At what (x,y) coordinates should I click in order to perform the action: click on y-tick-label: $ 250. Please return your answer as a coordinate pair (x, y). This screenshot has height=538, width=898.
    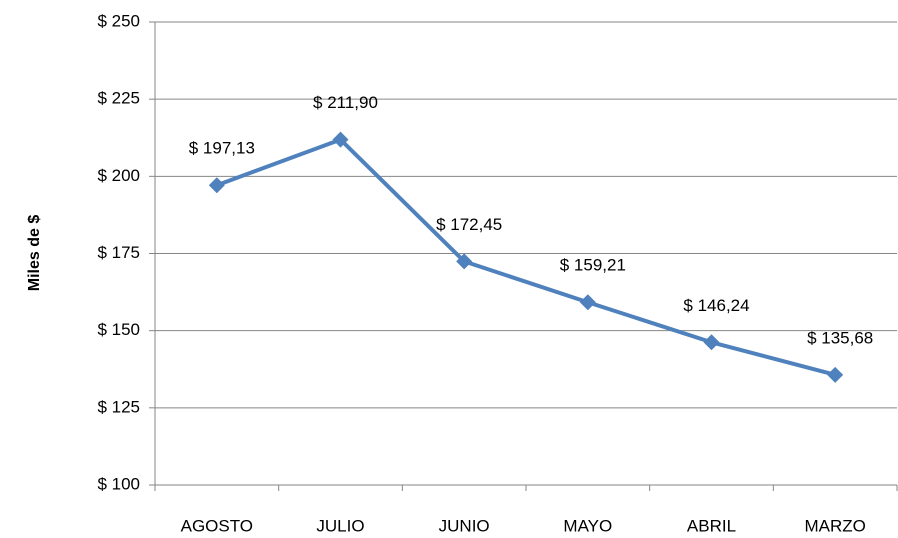
    Looking at the image, I should click on (118, 20).